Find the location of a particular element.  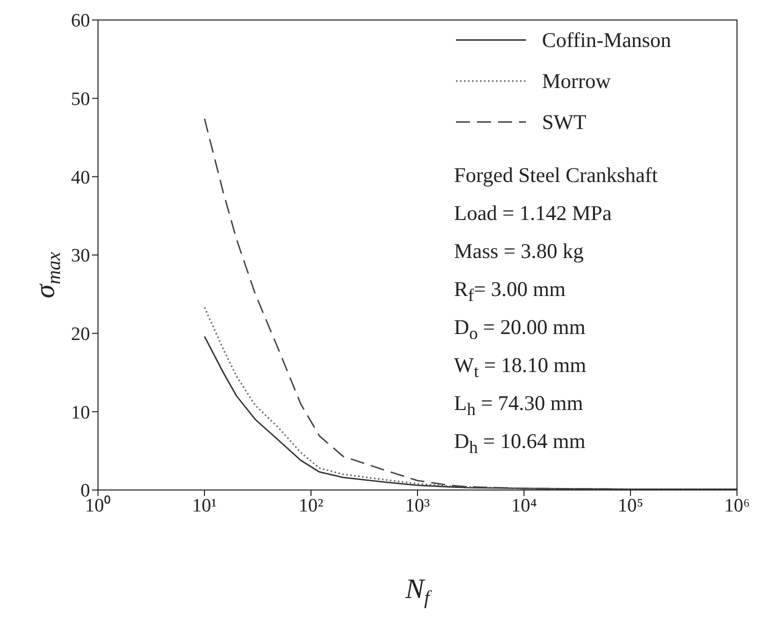

y-tick-label: 50 is located at coordinates (80, 99).